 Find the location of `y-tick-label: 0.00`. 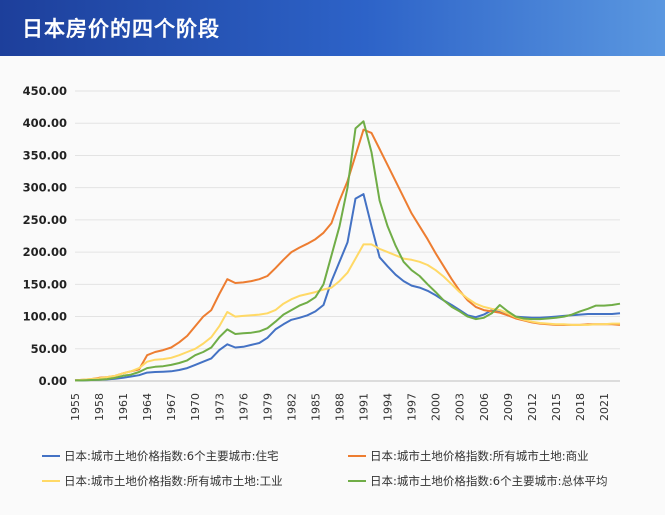

y-tick-label: 0.00 is located at coordinates (53, 381).